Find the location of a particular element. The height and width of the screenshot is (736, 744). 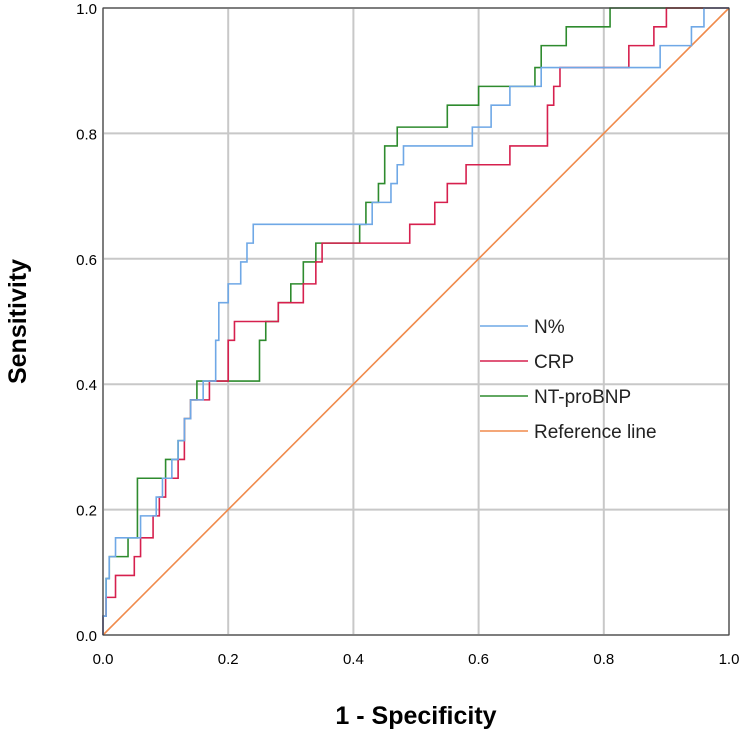

y-tick-label: 0.0 is located at coordinates (86, 636).